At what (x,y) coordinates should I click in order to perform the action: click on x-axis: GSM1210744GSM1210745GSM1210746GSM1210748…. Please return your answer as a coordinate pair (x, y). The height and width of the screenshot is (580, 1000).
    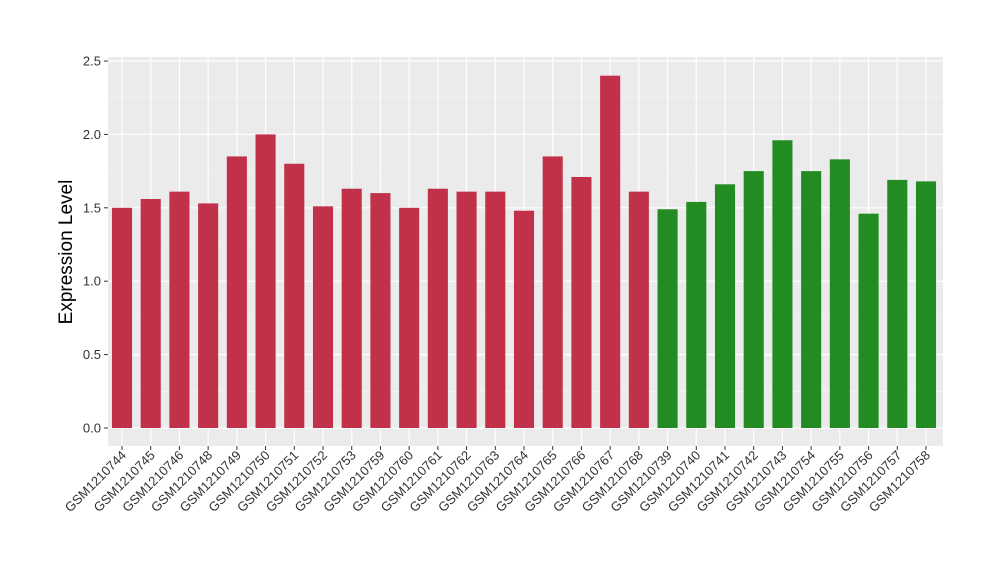
    Looking at the image, I should click on (497, 480).